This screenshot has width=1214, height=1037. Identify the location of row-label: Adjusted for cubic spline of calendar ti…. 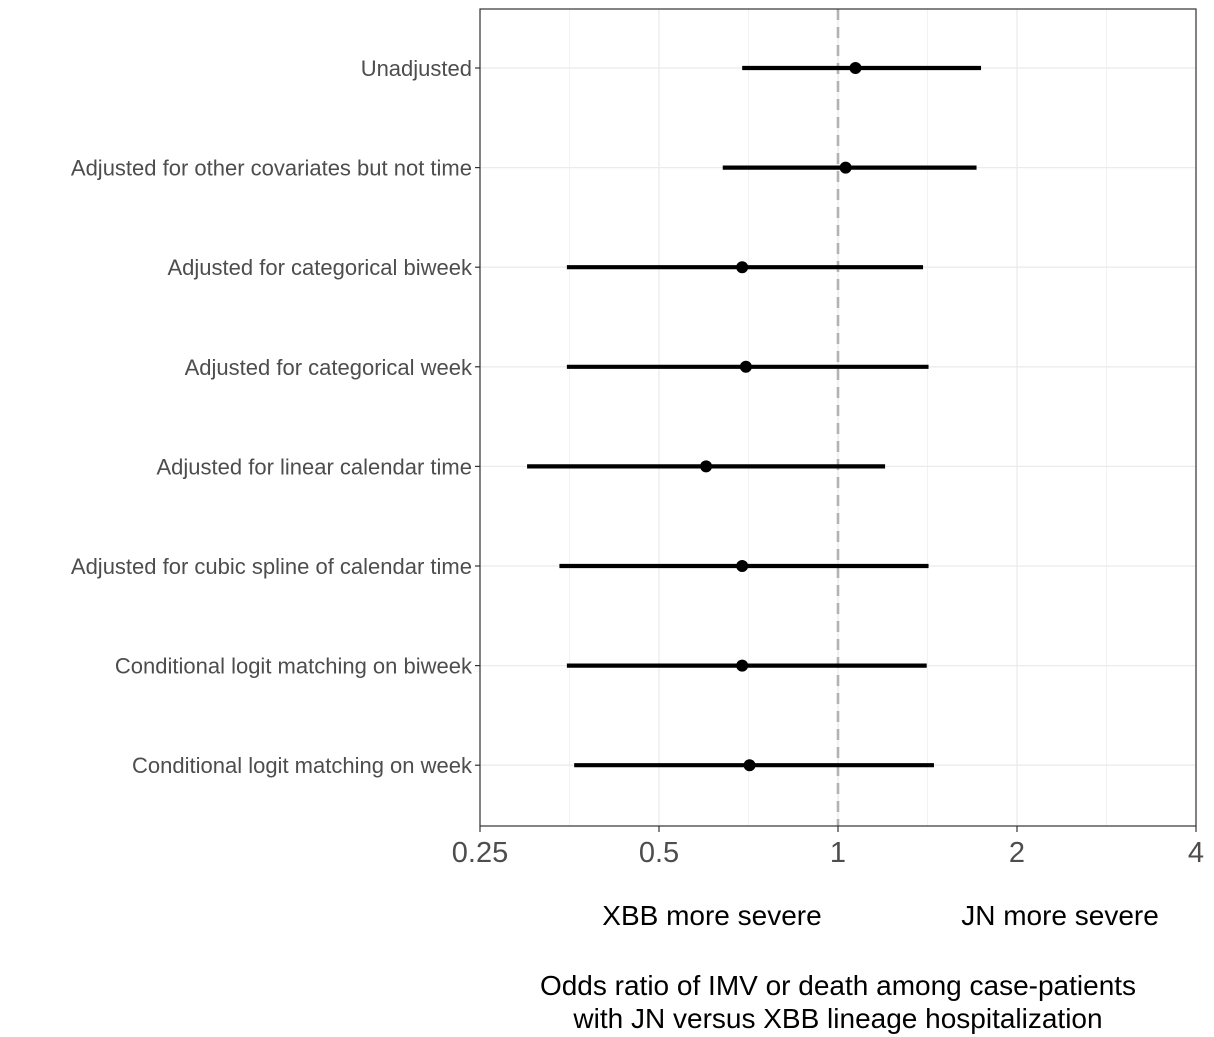
(271, 566).